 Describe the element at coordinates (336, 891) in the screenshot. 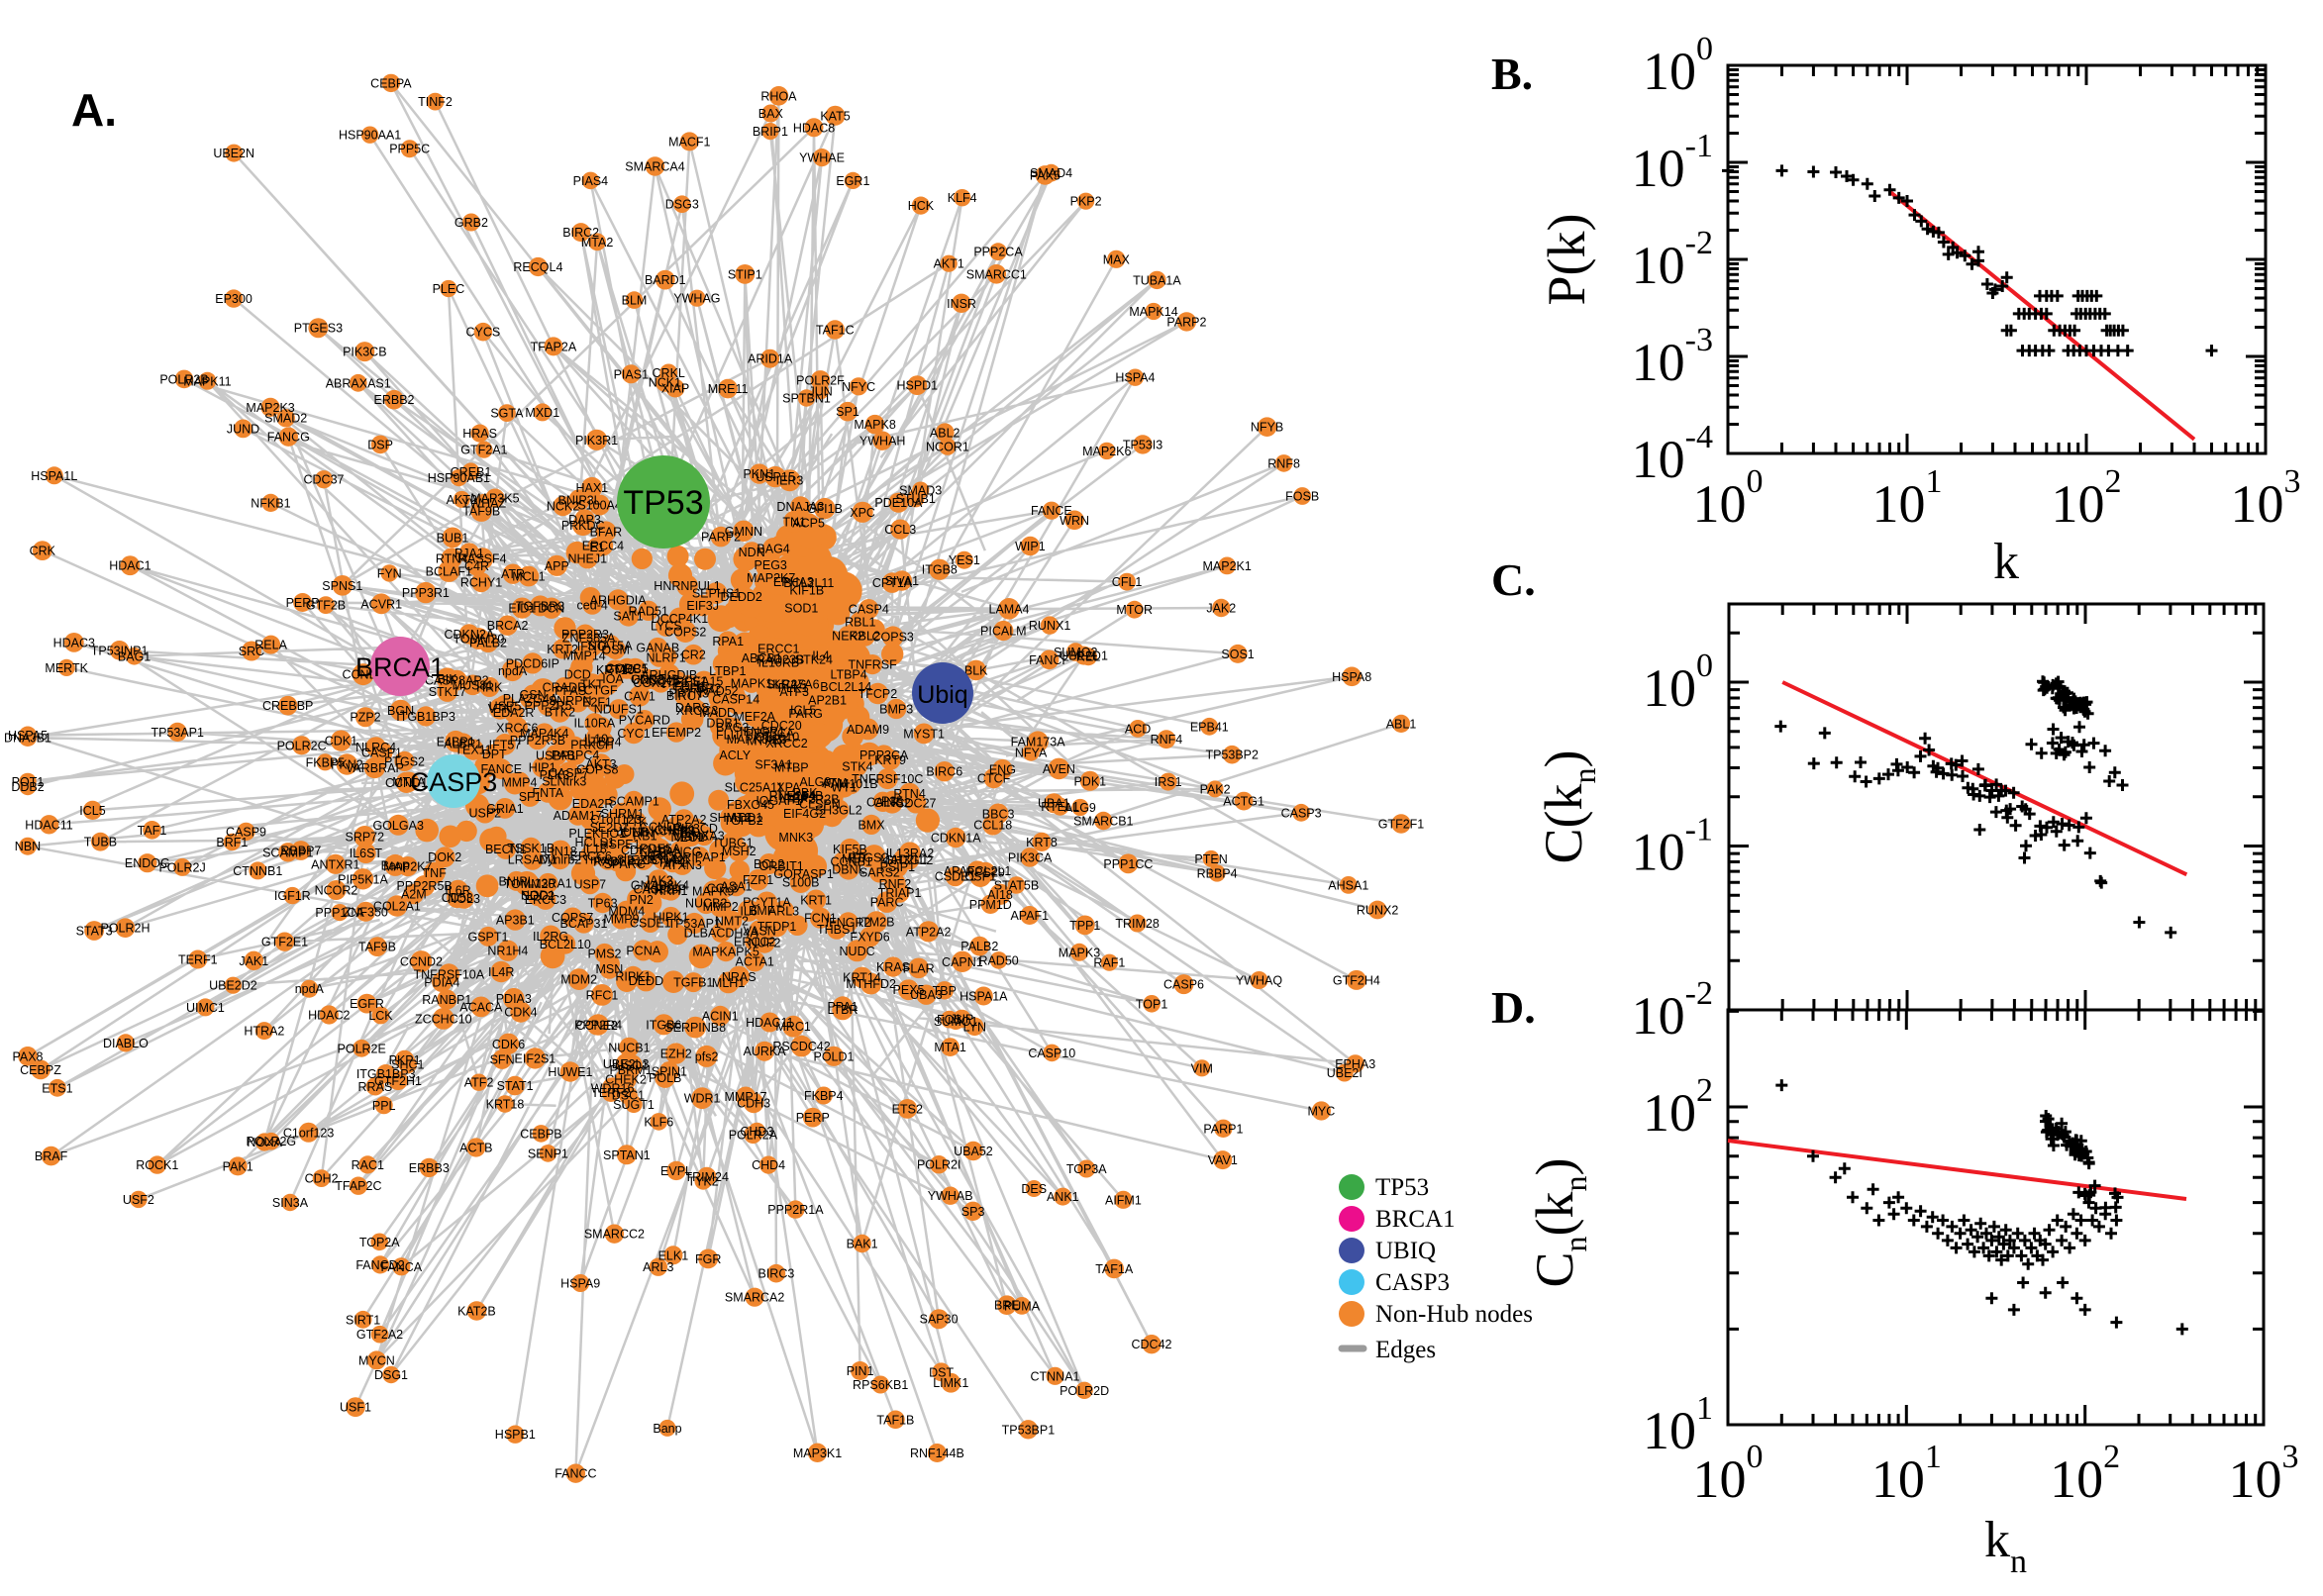

I see `svg-text: NCOR2` at that location.